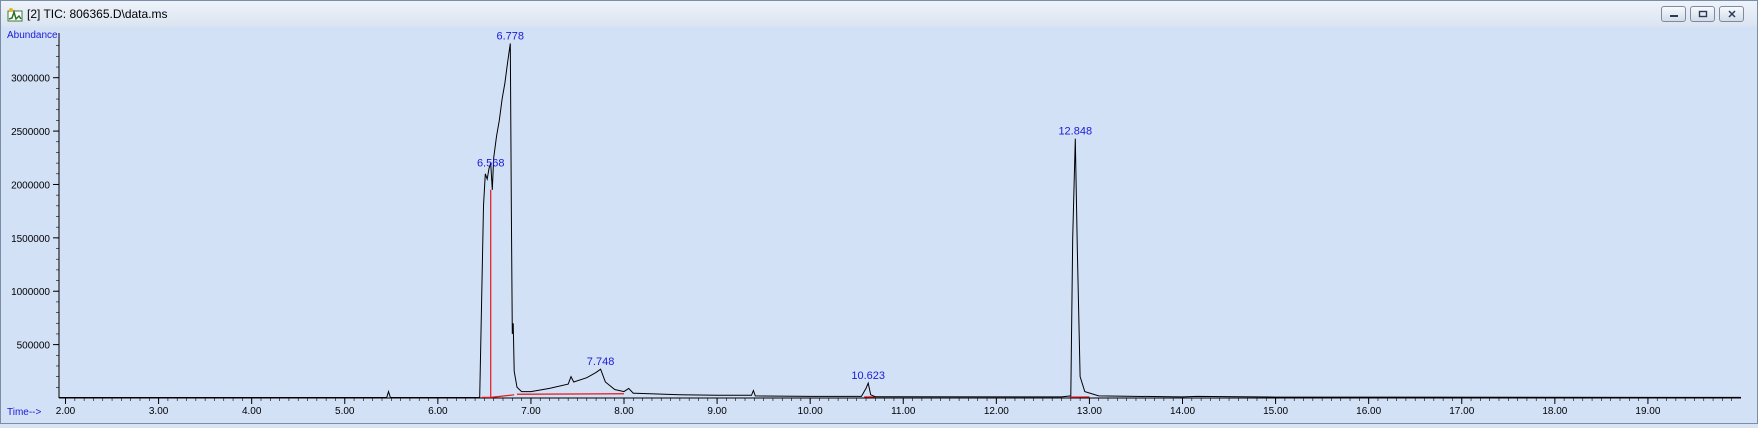  What do you see at coordinates (32, 35) in the screenshot?
I see `y-axis-label: Abundance` at bounding box center [32, 35].